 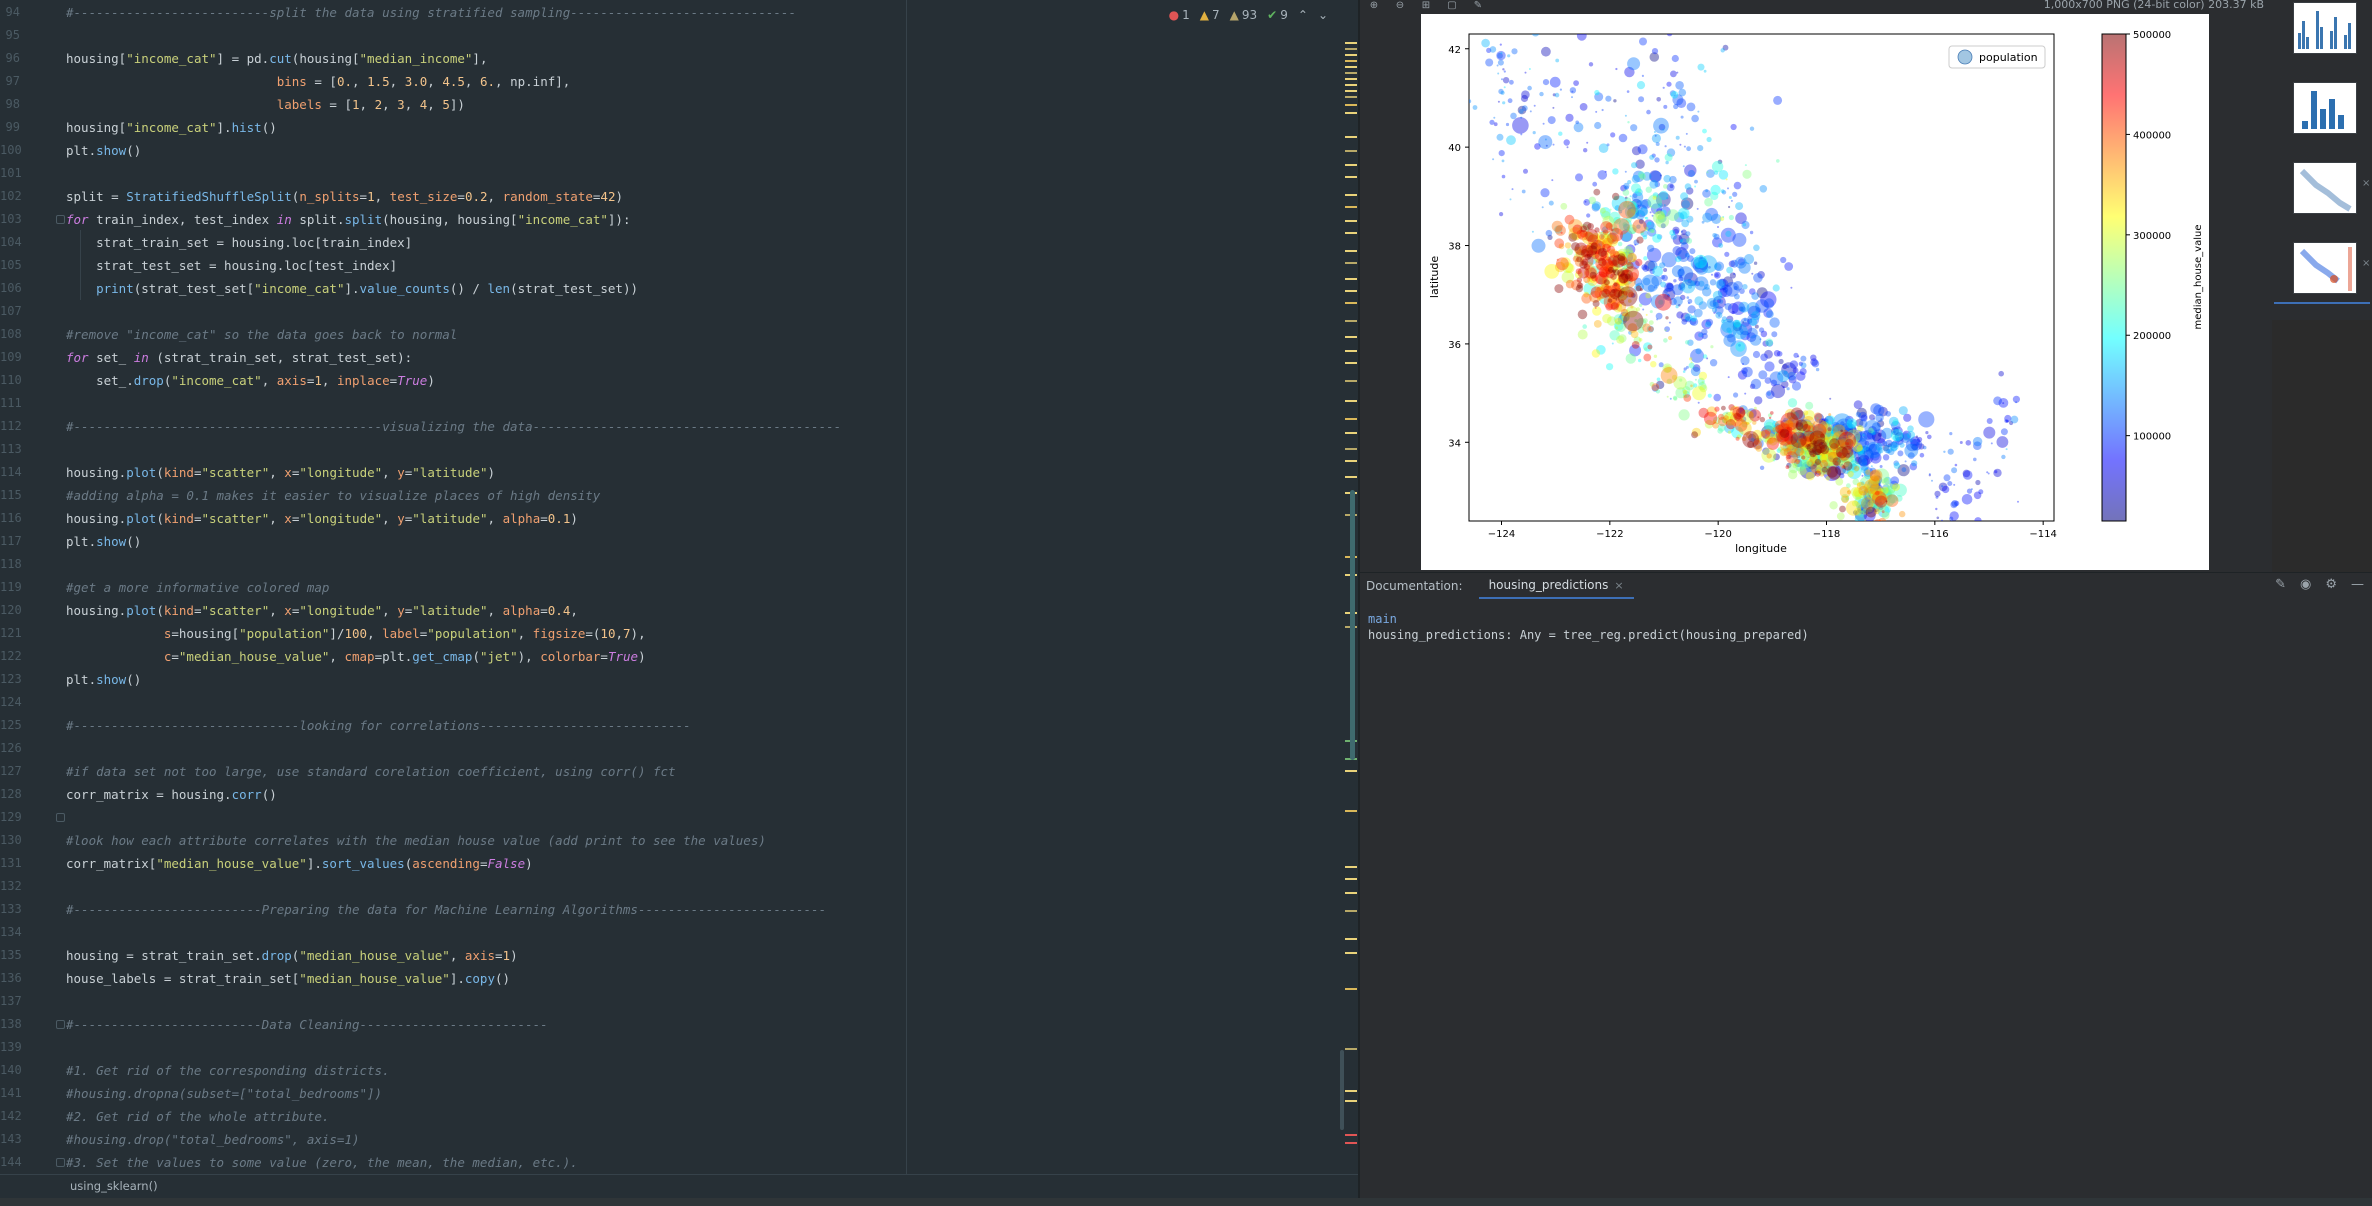 I want to click on edit-source-icon: ✎, so click(x=2280, y=584).